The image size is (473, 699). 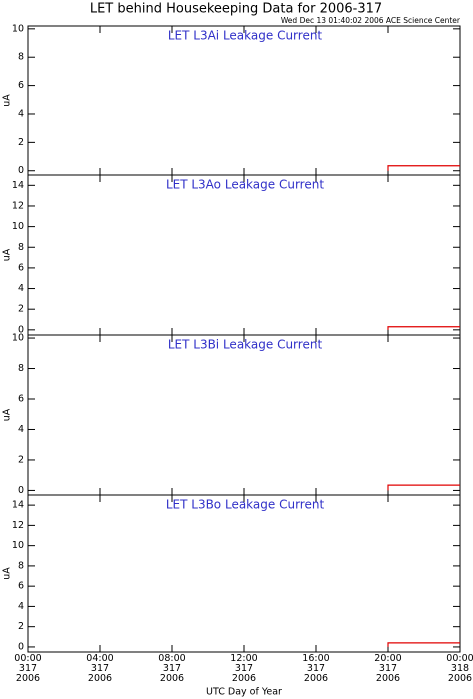 What do you see at coordinates (245, 185) in the screenshot?
I see `panel-annotation: LET L3Ao Leakage Current` at bounding box center [245, 185].